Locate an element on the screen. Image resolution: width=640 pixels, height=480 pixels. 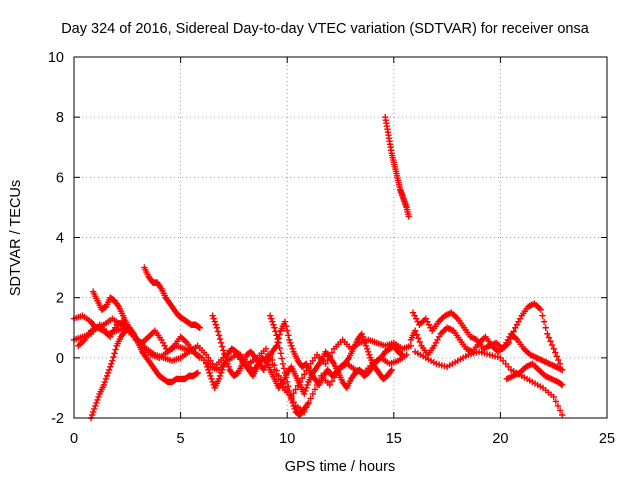
x-tick-label: 25 is located at coordinates (607, 439).